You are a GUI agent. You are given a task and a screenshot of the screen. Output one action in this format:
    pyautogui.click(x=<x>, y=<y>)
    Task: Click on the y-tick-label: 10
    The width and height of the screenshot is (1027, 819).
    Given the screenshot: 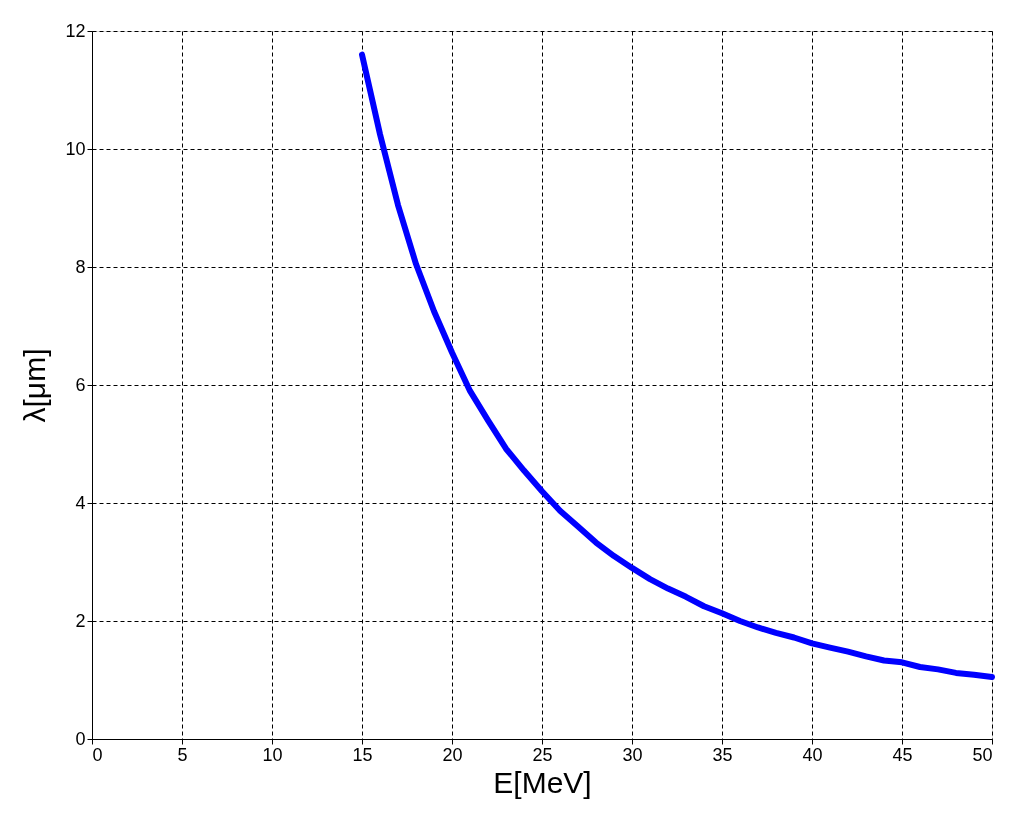 What is the action you would take?
    pyautogui.click(x=75, y=148)
    